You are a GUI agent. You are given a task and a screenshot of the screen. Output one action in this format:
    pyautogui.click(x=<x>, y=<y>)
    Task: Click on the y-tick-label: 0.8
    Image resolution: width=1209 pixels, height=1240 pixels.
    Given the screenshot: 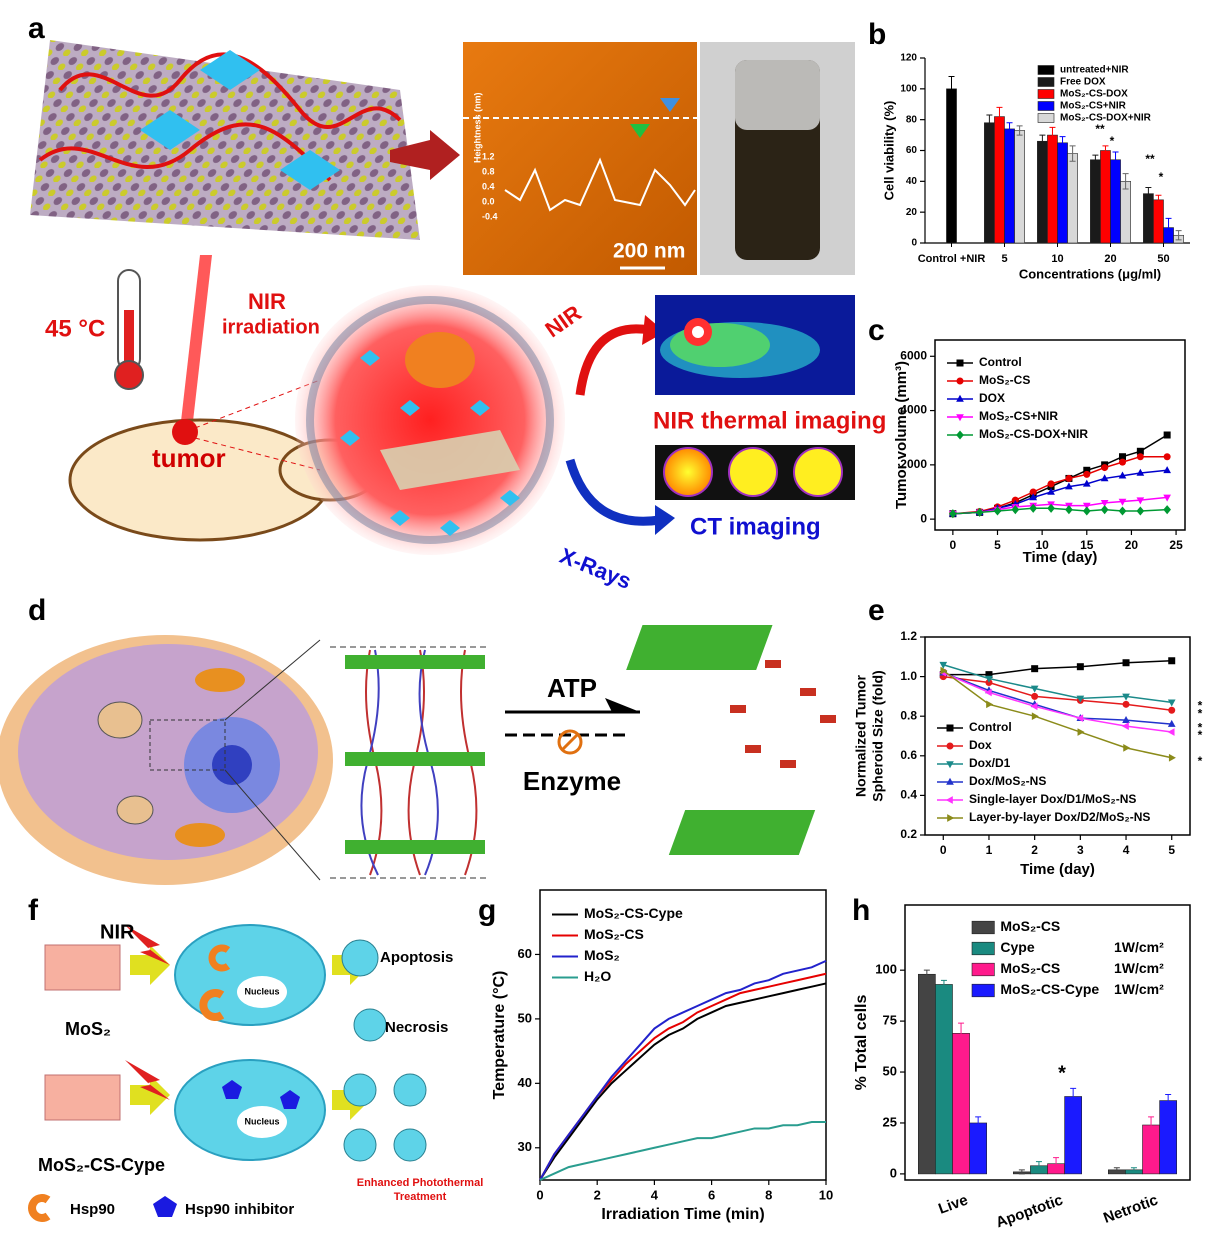 What is the action you would take?
    pyautogui.click(x=908, y=715)
    